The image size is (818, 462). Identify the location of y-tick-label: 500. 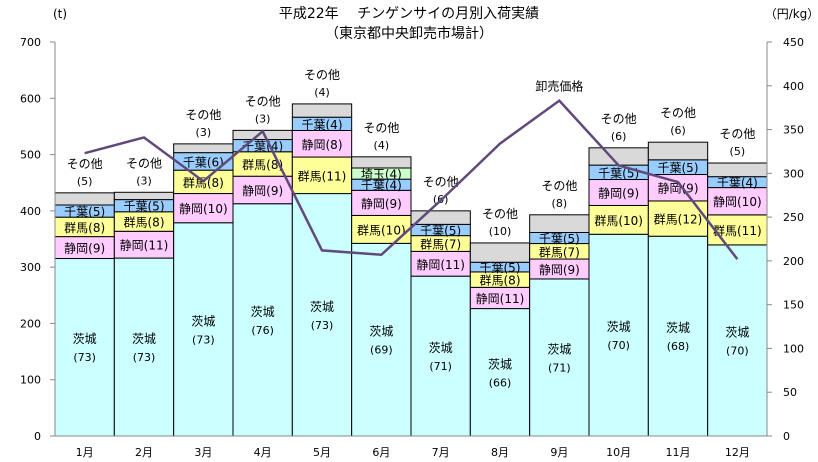
(30, 155).